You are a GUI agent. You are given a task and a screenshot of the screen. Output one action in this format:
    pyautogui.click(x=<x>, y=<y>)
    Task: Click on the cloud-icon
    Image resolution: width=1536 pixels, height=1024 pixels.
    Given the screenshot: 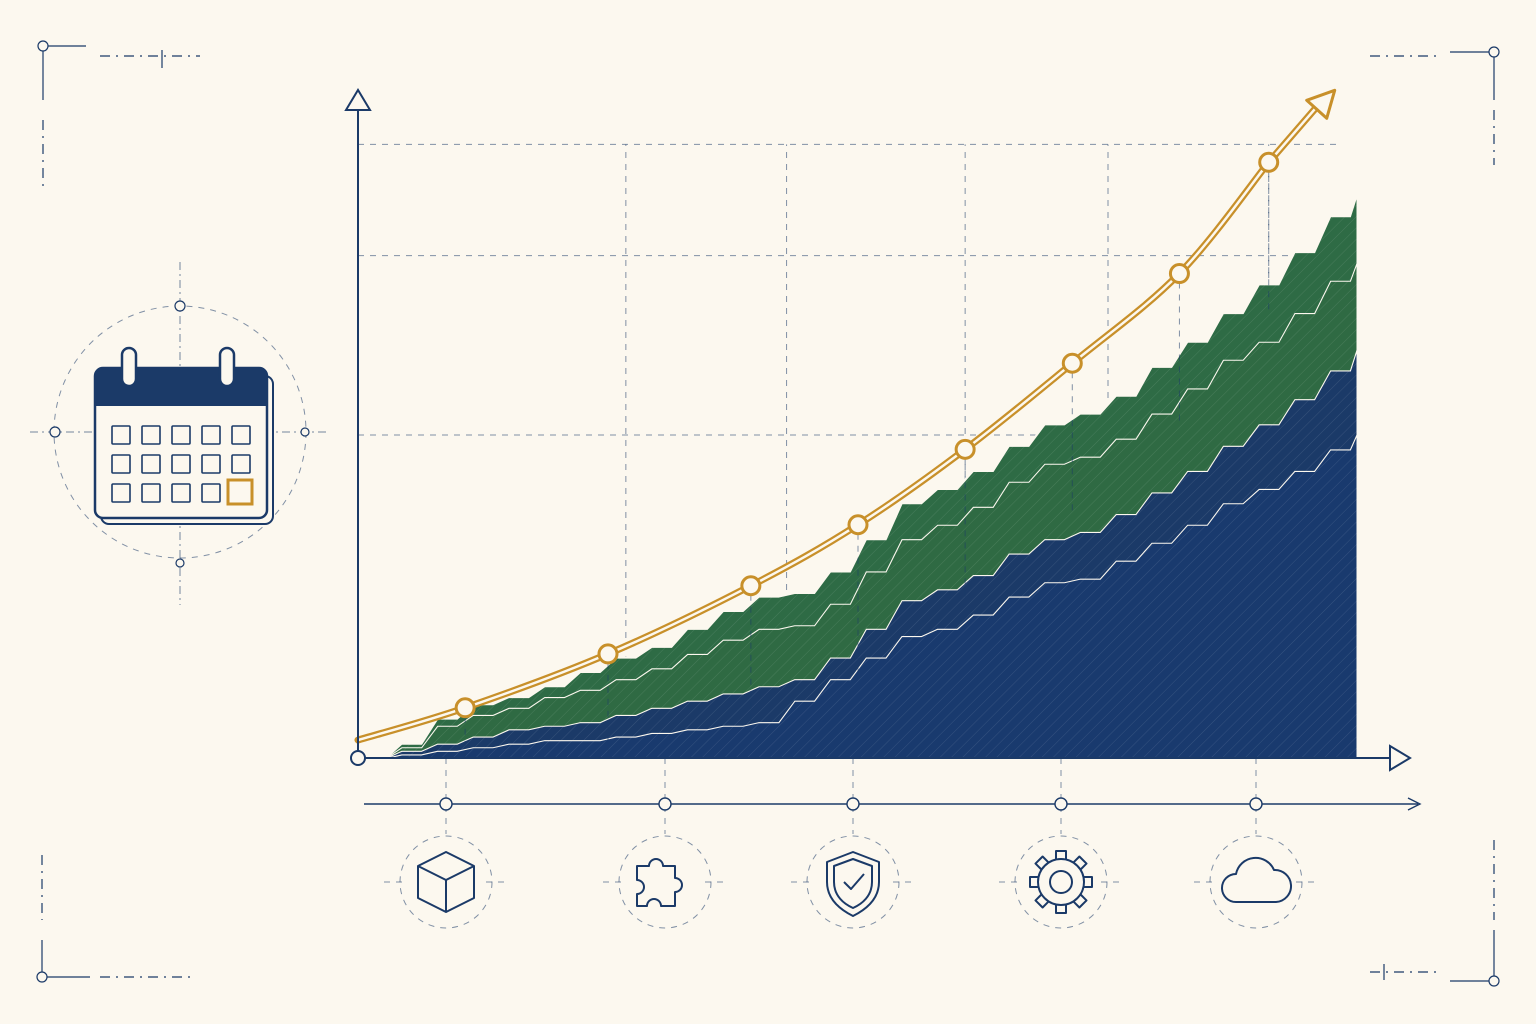 What is the action you would take?
    pyautogui.click(x=1256, y=882)
    